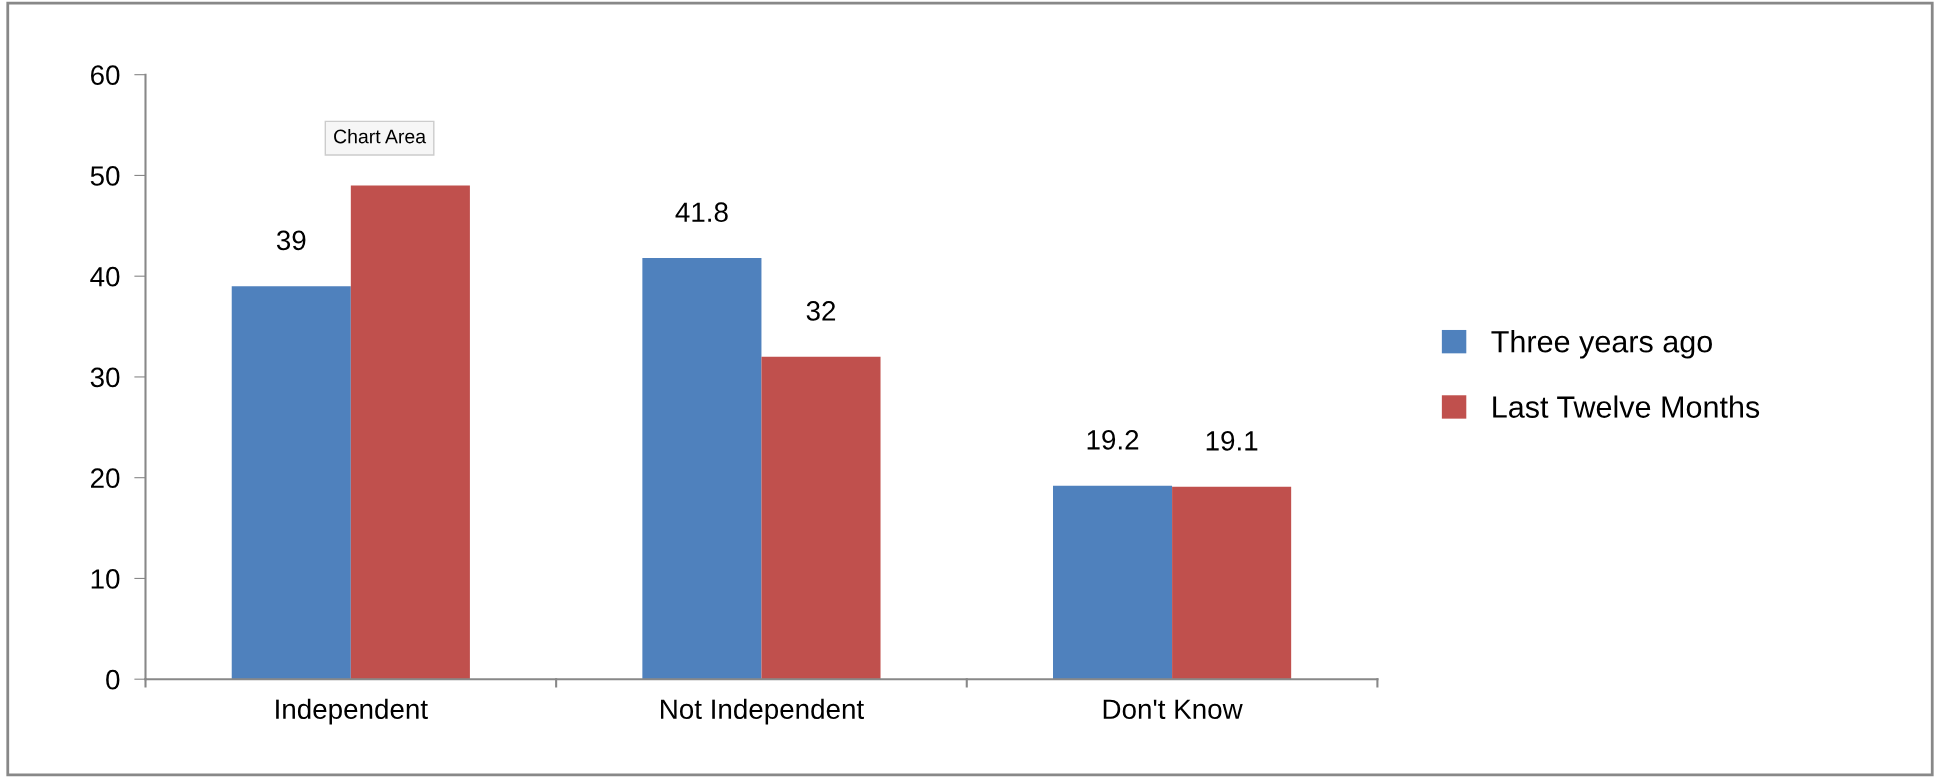 This screenshot has height=778, width=1940. Describe the element at coordinates (1113, 440) in the screenshot. I see `data-label: 19.2` at that location.